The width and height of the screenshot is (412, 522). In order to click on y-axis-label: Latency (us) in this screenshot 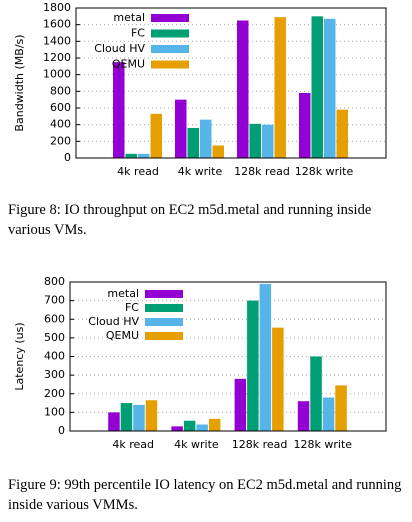, I will do `click(19, 356)`.